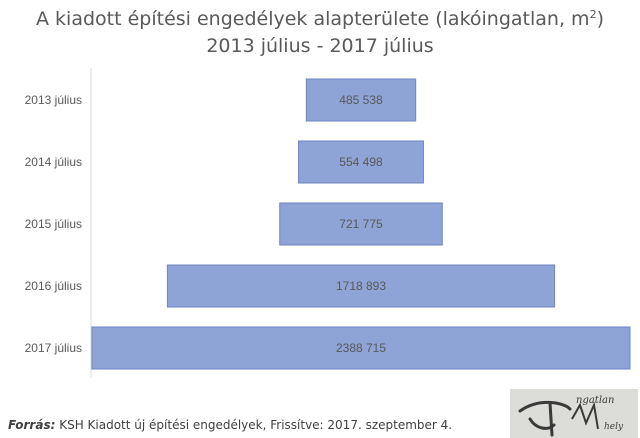 This screenshot has height=438, width=640. I want to click on category-label-2: 2015 július, so click(53, 224).